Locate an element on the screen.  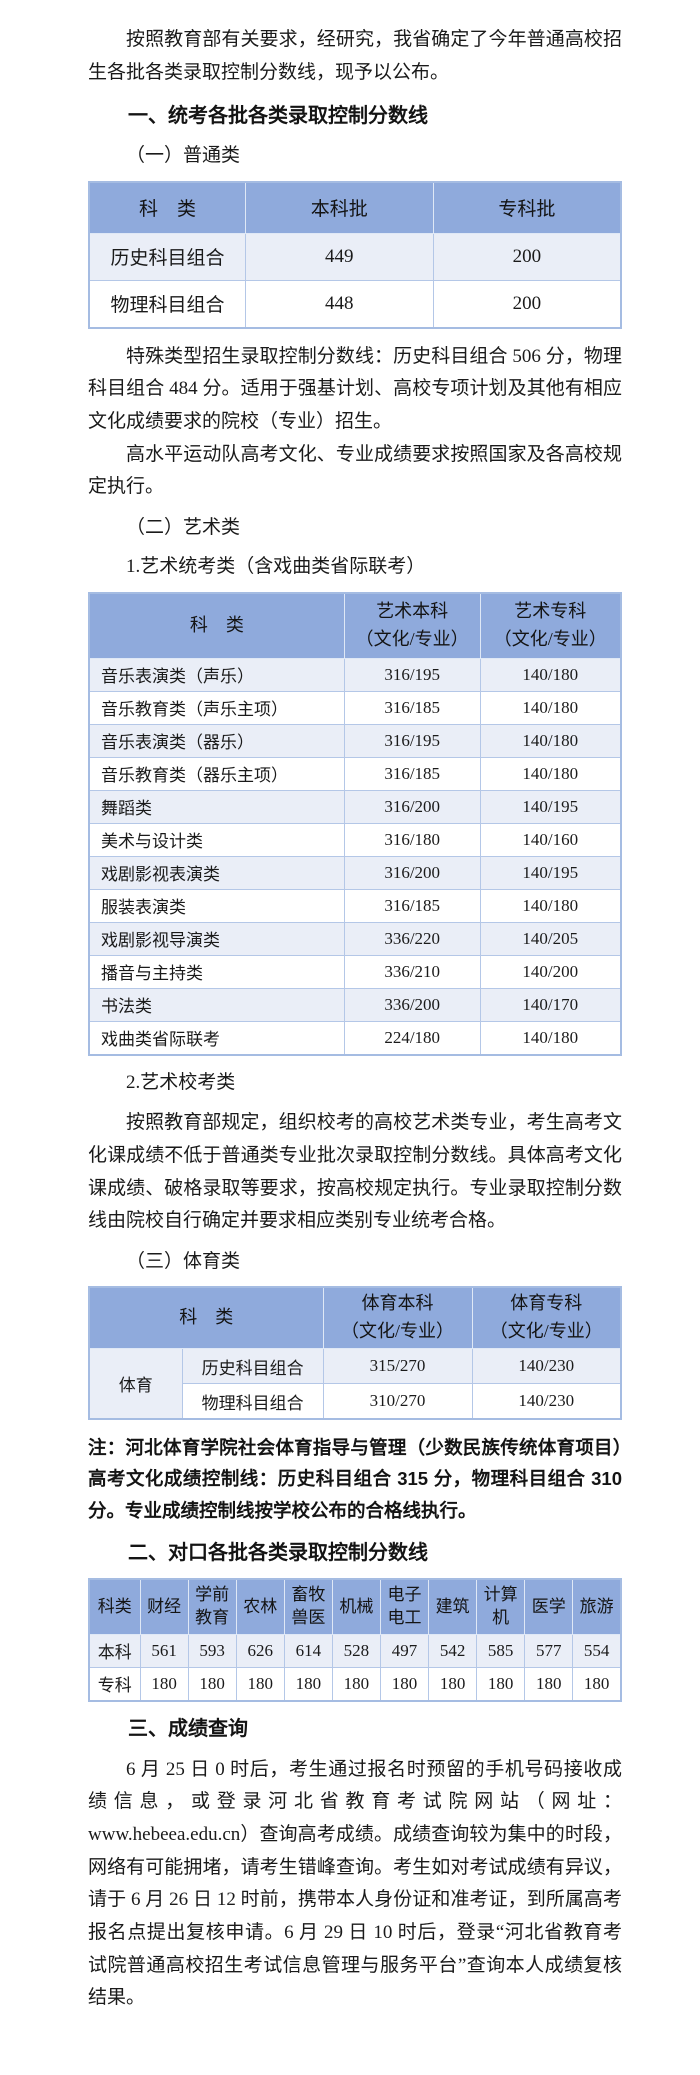
table-row: 物理科目组合 310/270 140/230 is located at coordinates (355, 1401).